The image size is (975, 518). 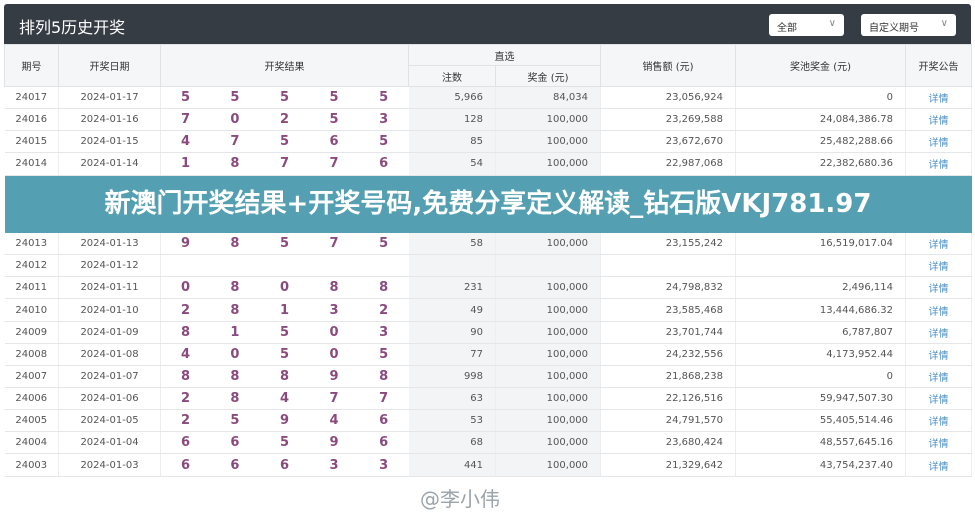 I want to click on count-cell: 998, so click(x=452, y=377).